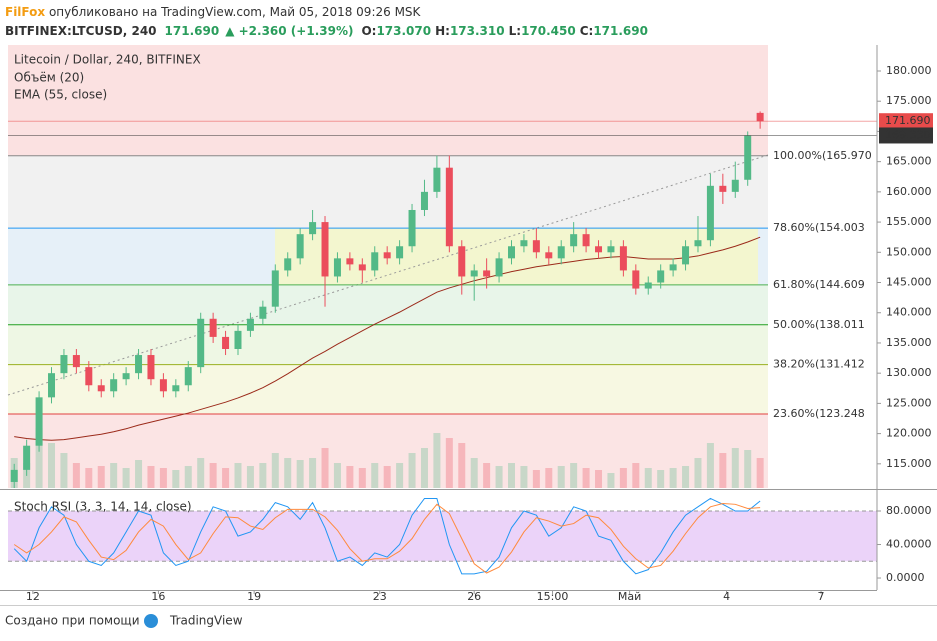  Describe the element at coordinates (905, 577) in the screenshot. I see `y-tick-label: 0.0000` at that location.